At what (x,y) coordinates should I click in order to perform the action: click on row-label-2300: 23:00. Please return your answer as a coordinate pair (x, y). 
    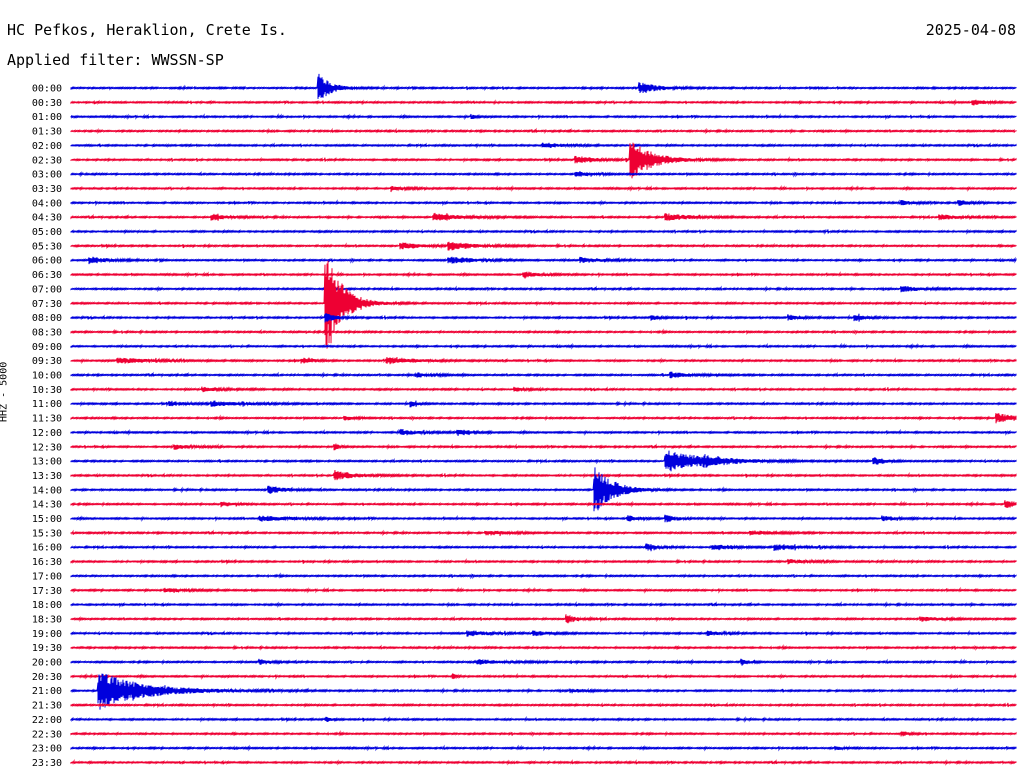
    Looking at the image, I should click on (47, 749).